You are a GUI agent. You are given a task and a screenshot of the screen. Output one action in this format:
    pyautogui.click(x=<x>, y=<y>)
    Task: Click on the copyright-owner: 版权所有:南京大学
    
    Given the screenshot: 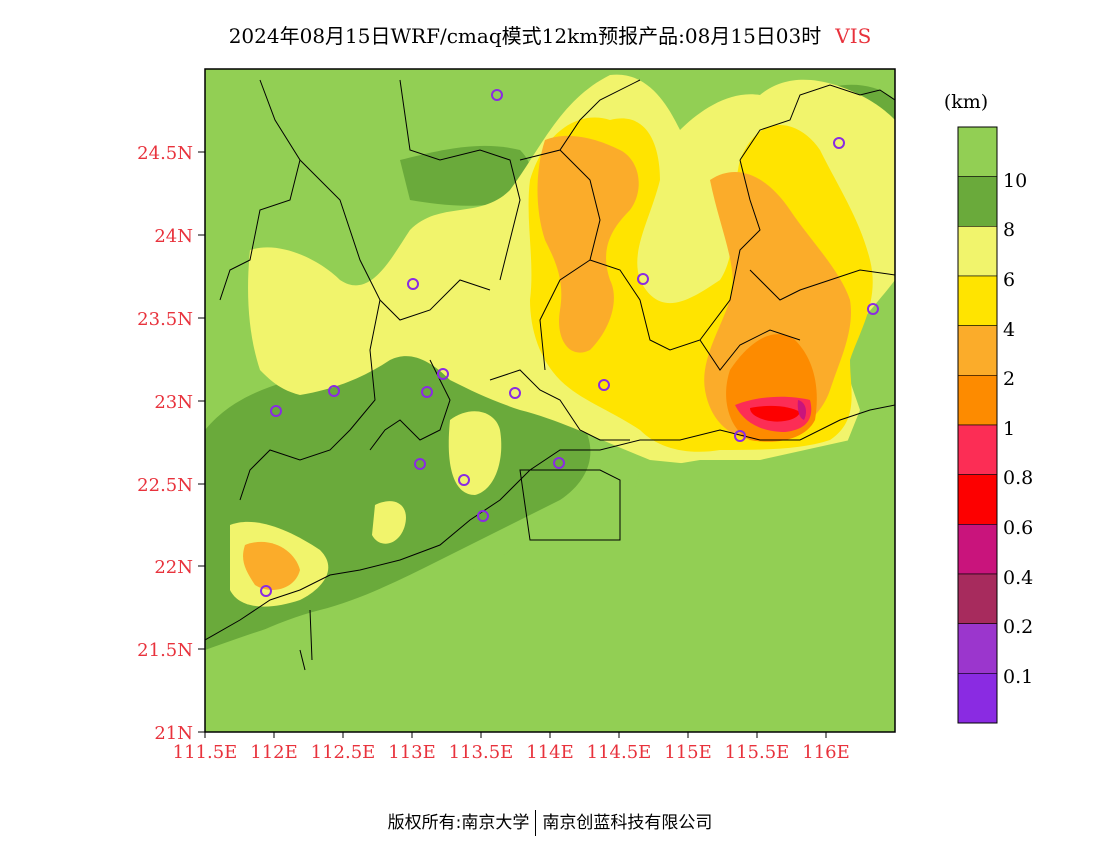 What is the action you would take?
    pyautogui.click(x=458, y=823)
    